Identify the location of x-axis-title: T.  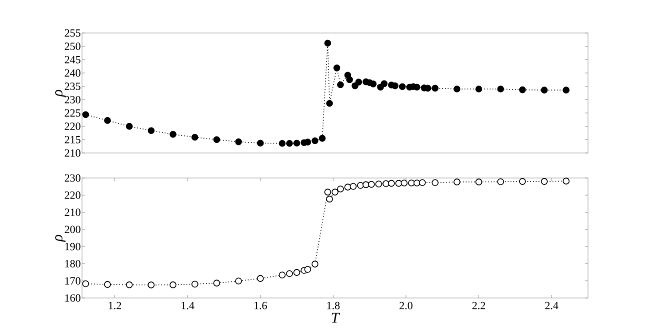
(336, 317).